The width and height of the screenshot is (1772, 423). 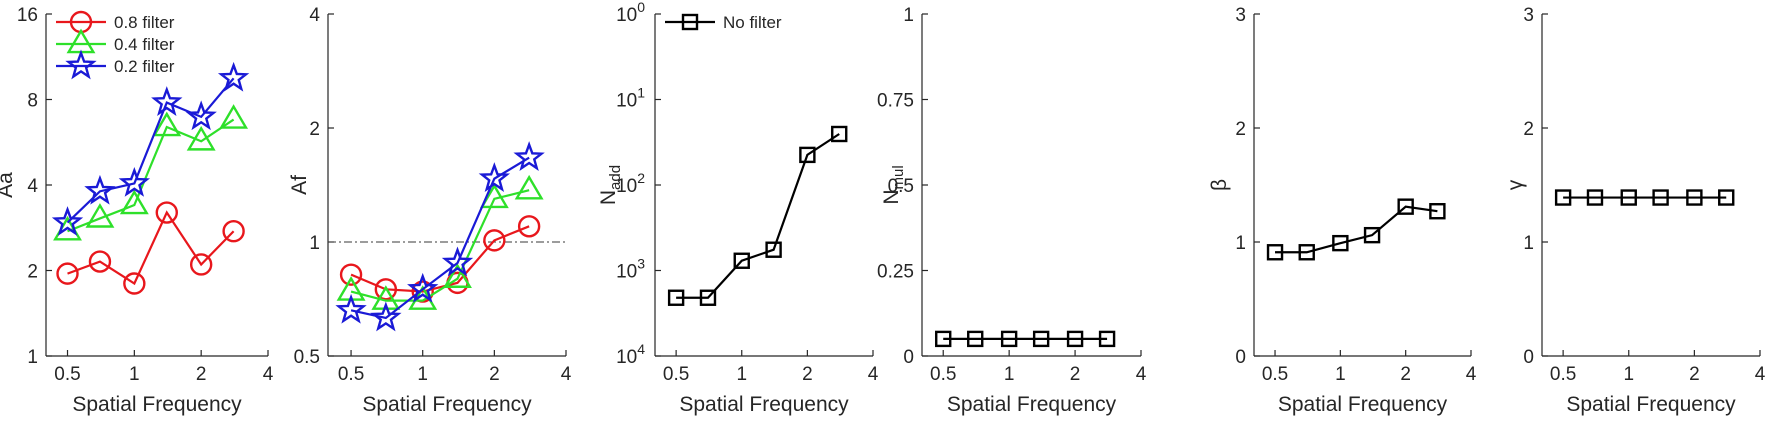 What do you see at coordinates (1515, 184) in the screenshot?
I see `y-axis-label: γ` at bounding box center [1515, 184].